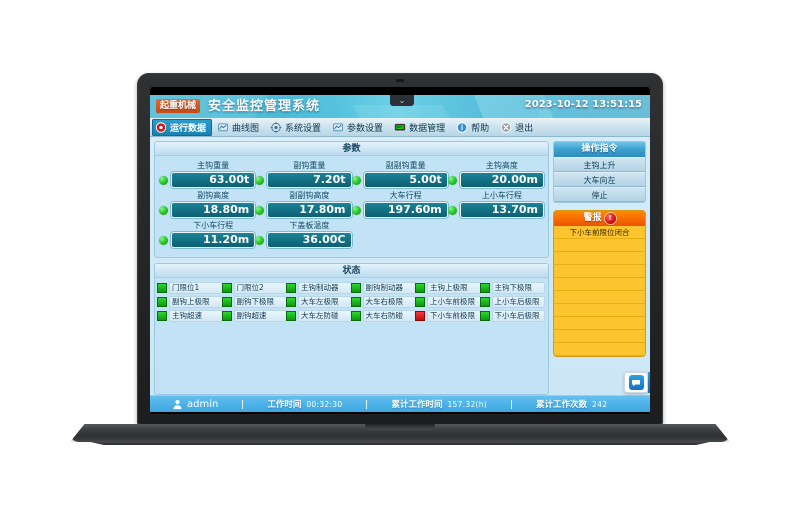  I want to click on work-time-value: 00:32:30, so click(324, 404).